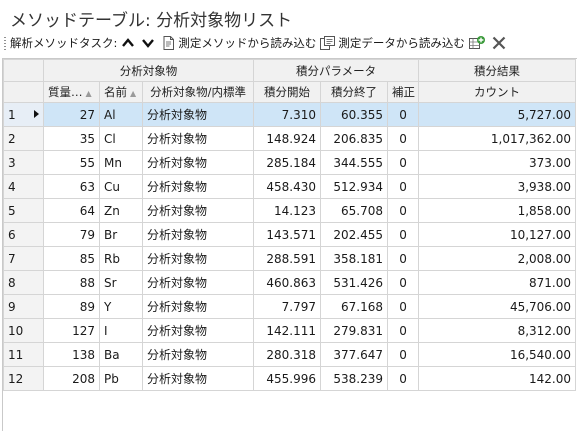  I want to click on table-row: 6 79 Br 分析対象物 143.571 202.455 0 10,127.00, so click(290, 234).